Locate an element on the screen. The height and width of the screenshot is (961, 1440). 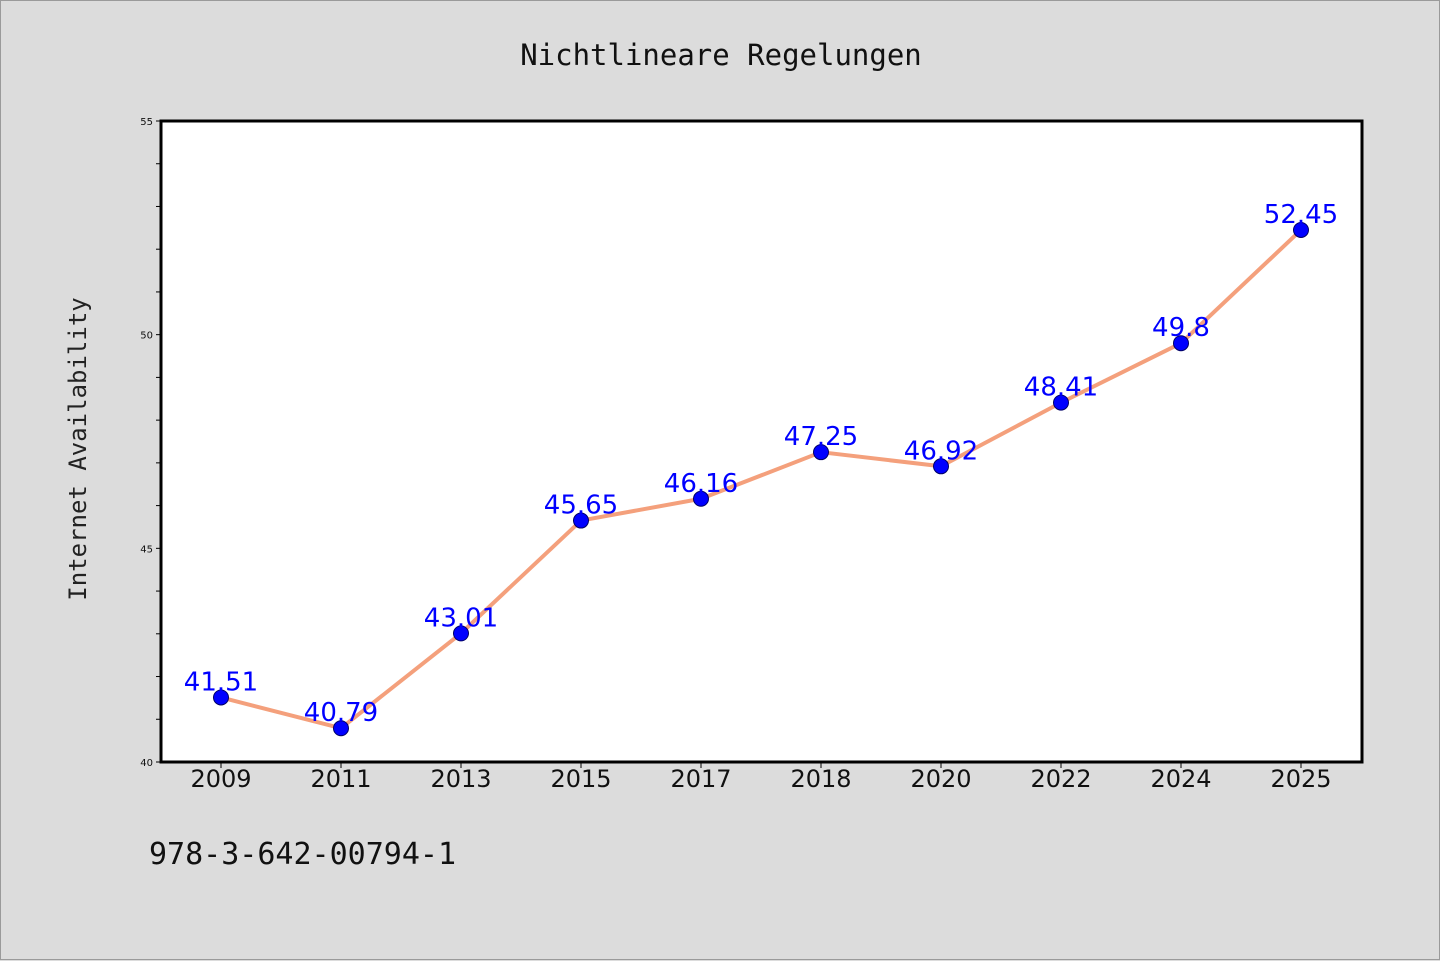
x-axis: 2009 2011 2013 2015 2017 2018 2020 2022 2024 2025 is located at coordinates (761, 777).